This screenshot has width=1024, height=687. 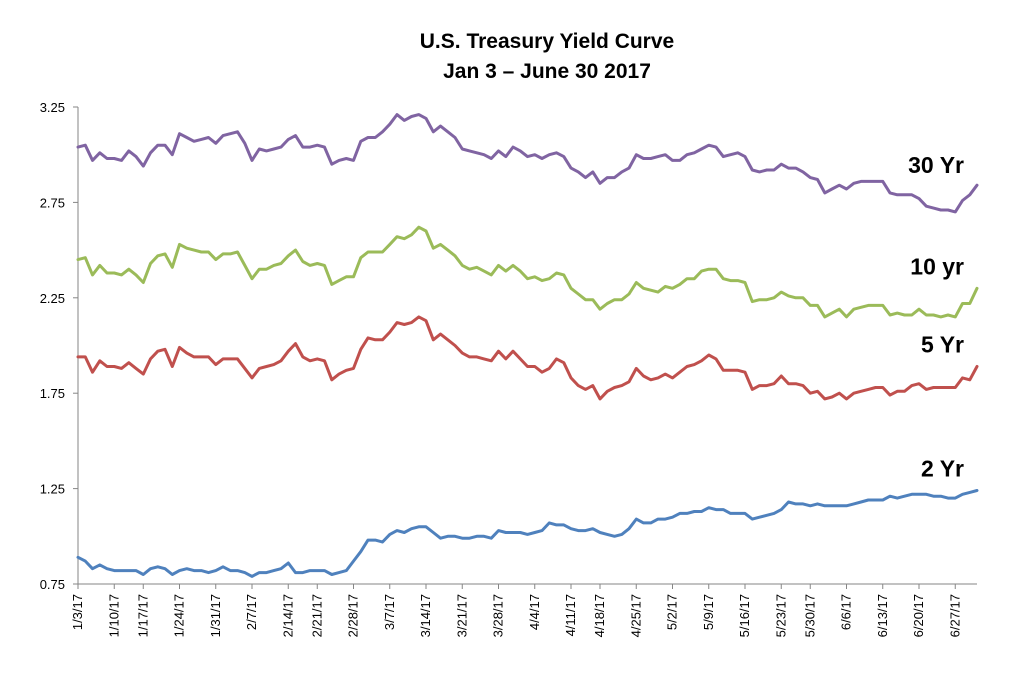 What do you see at coordinates (215, 615) in the screenshot?
I see `x-tick-label: 1/31/17` at bounding box center [215, 615].